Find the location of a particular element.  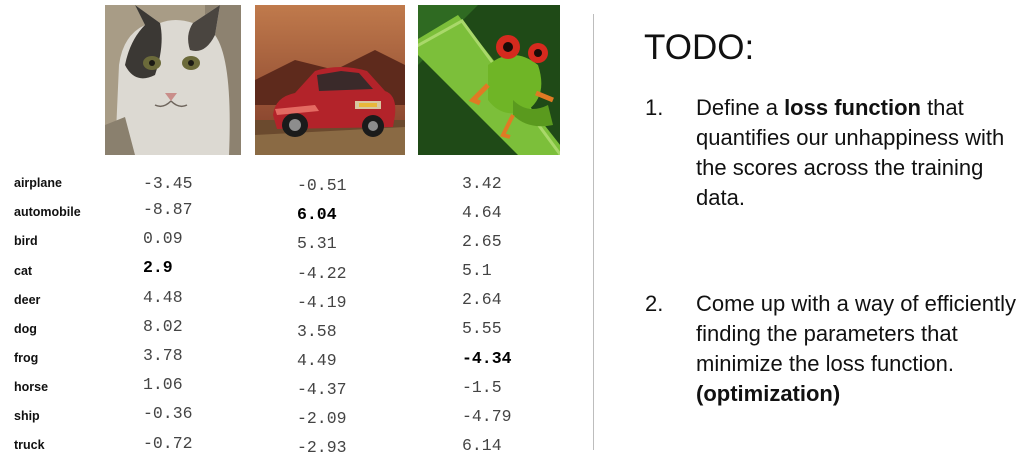

score-cell: 2.64 is located at coordinates (482, 299).